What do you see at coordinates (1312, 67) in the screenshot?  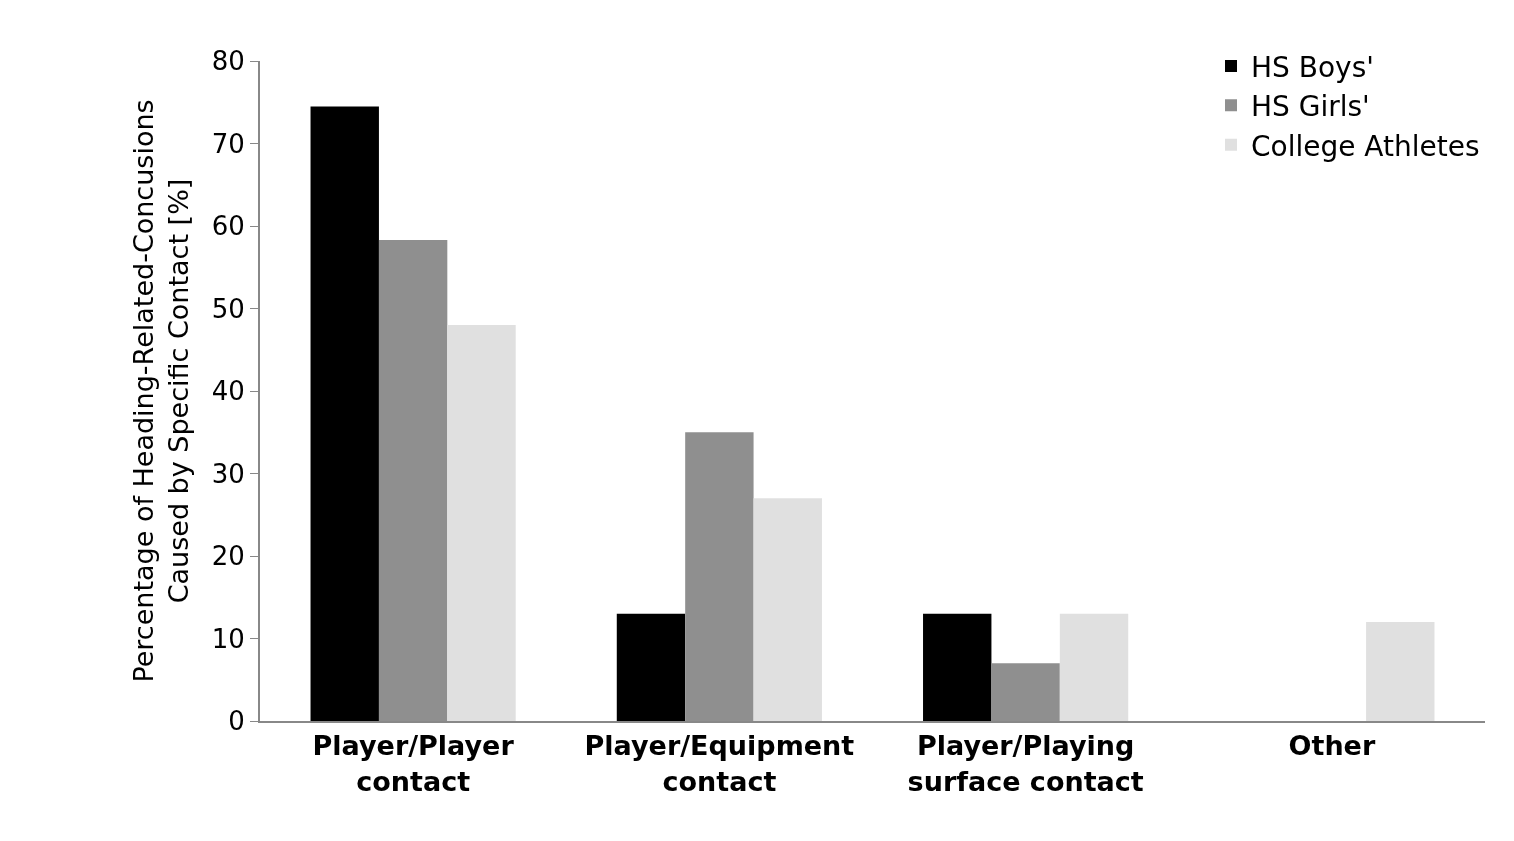 I see `legend-label: HS Boys'` at bounding box center [1312, 67].